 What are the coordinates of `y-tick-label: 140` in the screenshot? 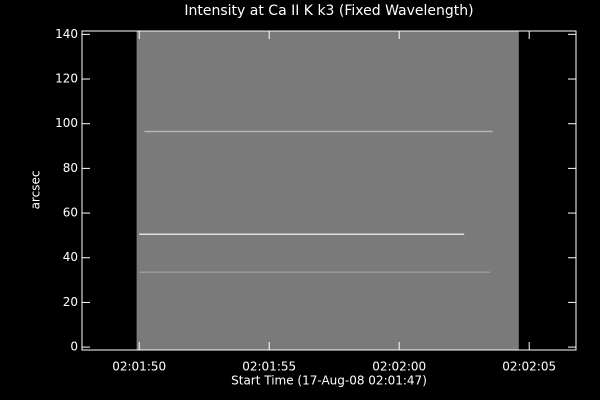 It's located at (66, 34).